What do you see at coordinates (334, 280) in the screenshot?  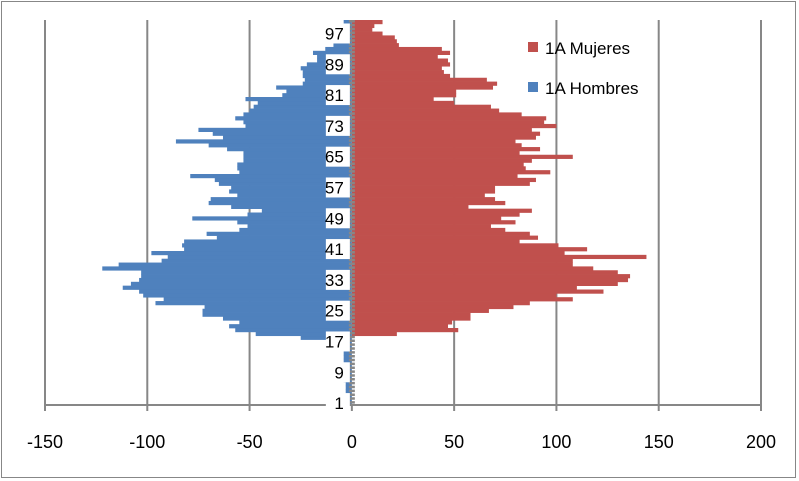 I see `age-tick-label-33: 33` at bounding box center [334, 280].